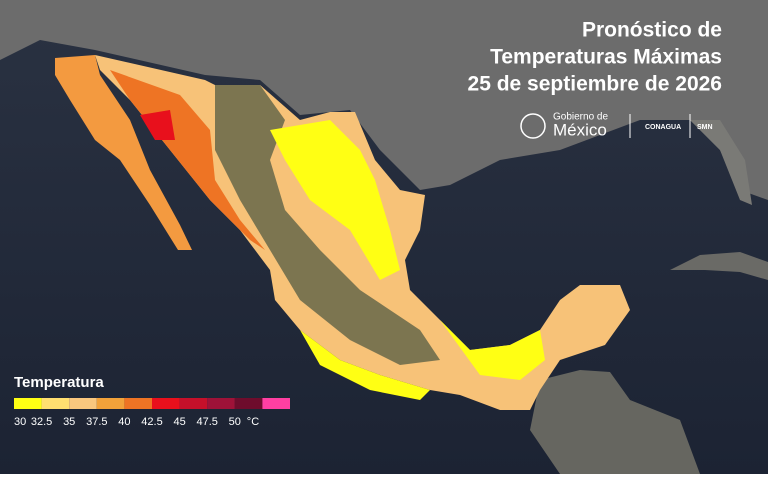 Image resolution: width=768 pixels, height=479 pixels. Describe the element at coordinates (96, 422) in the screenshot. I see `legend-tick-label: 37.5` at that location.